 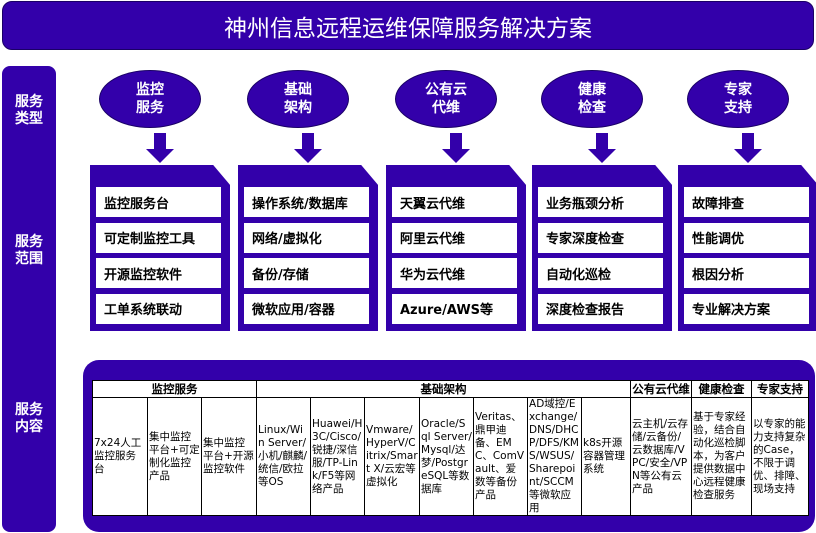 What do you see at coordinates (158, 237) in the screenshot?
I see `scope-item: 可定制监控工具` at bounding box center [158, 237].